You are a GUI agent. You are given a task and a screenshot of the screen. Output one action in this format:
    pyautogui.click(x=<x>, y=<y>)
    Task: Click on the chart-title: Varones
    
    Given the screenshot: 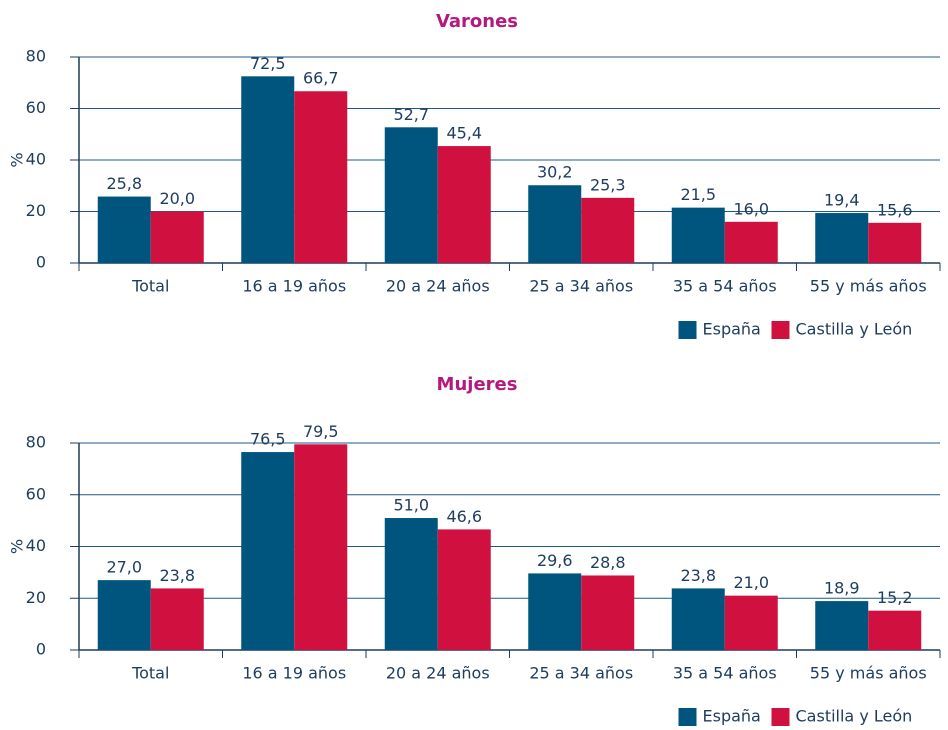 What is the action you would take?
    pyautogui.click(x=477, y=21)
    